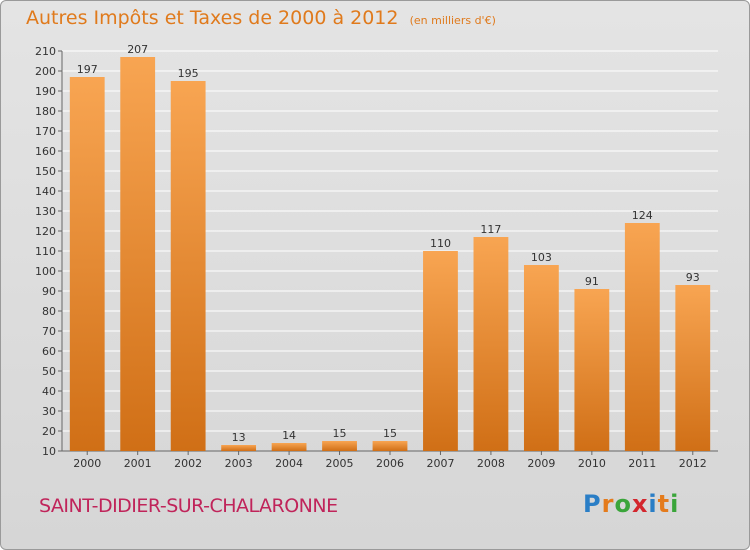  Describe the element at coordinates (49, 351) in the screenshot. I see `y-tick-label: 60` at that location.